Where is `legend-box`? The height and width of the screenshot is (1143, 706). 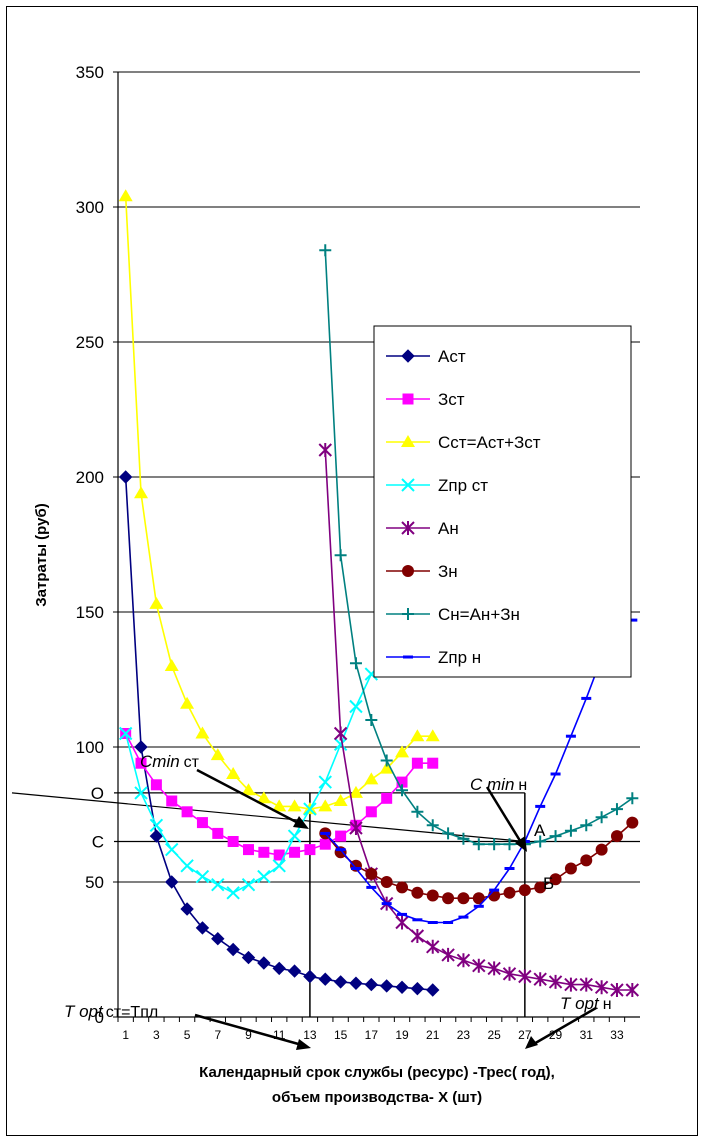 legend-box is located at coordinates (502, 501).